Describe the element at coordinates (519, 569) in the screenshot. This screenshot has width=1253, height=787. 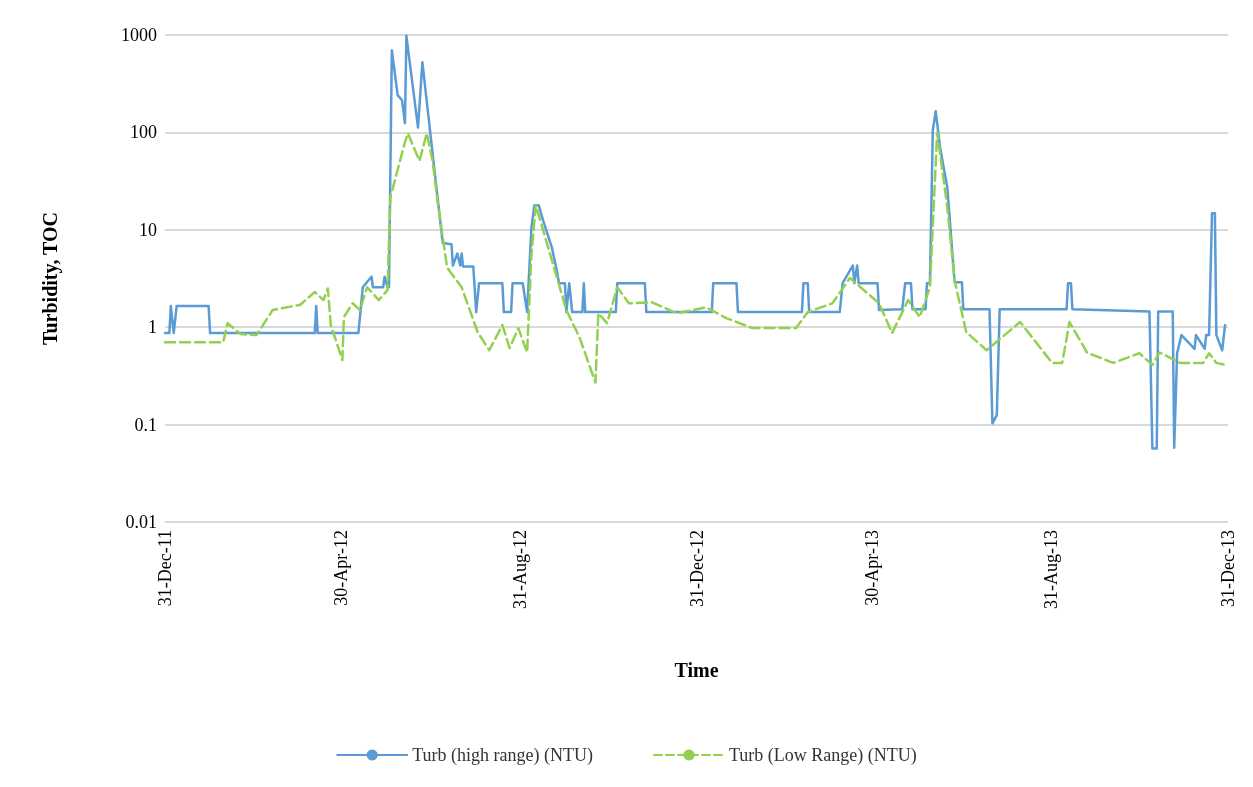
I see `x-tick-label: 31-Aug-12` at that location.